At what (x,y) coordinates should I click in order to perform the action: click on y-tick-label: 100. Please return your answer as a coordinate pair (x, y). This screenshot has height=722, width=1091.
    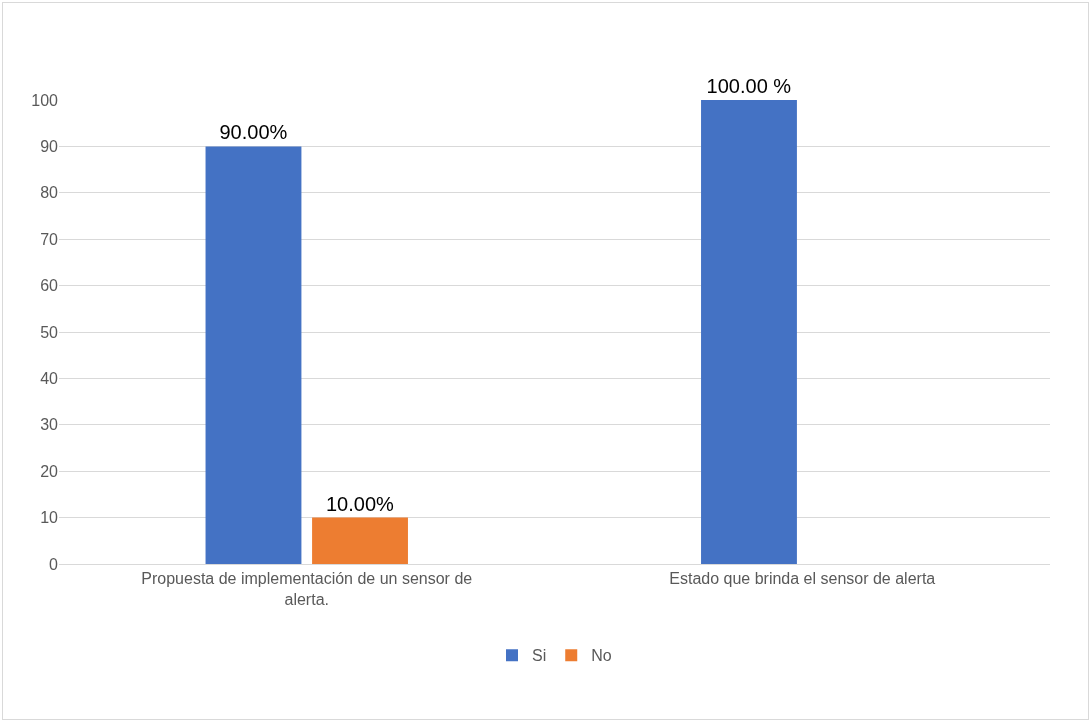
    Looking at the image, I should click on (45, 100).